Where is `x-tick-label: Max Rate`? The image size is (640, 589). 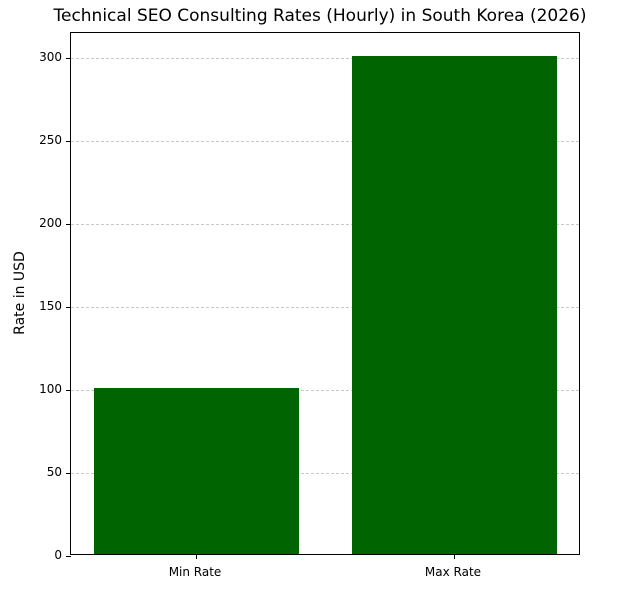
x-tick-label: Max Rate is located at coordinates (453, 572).